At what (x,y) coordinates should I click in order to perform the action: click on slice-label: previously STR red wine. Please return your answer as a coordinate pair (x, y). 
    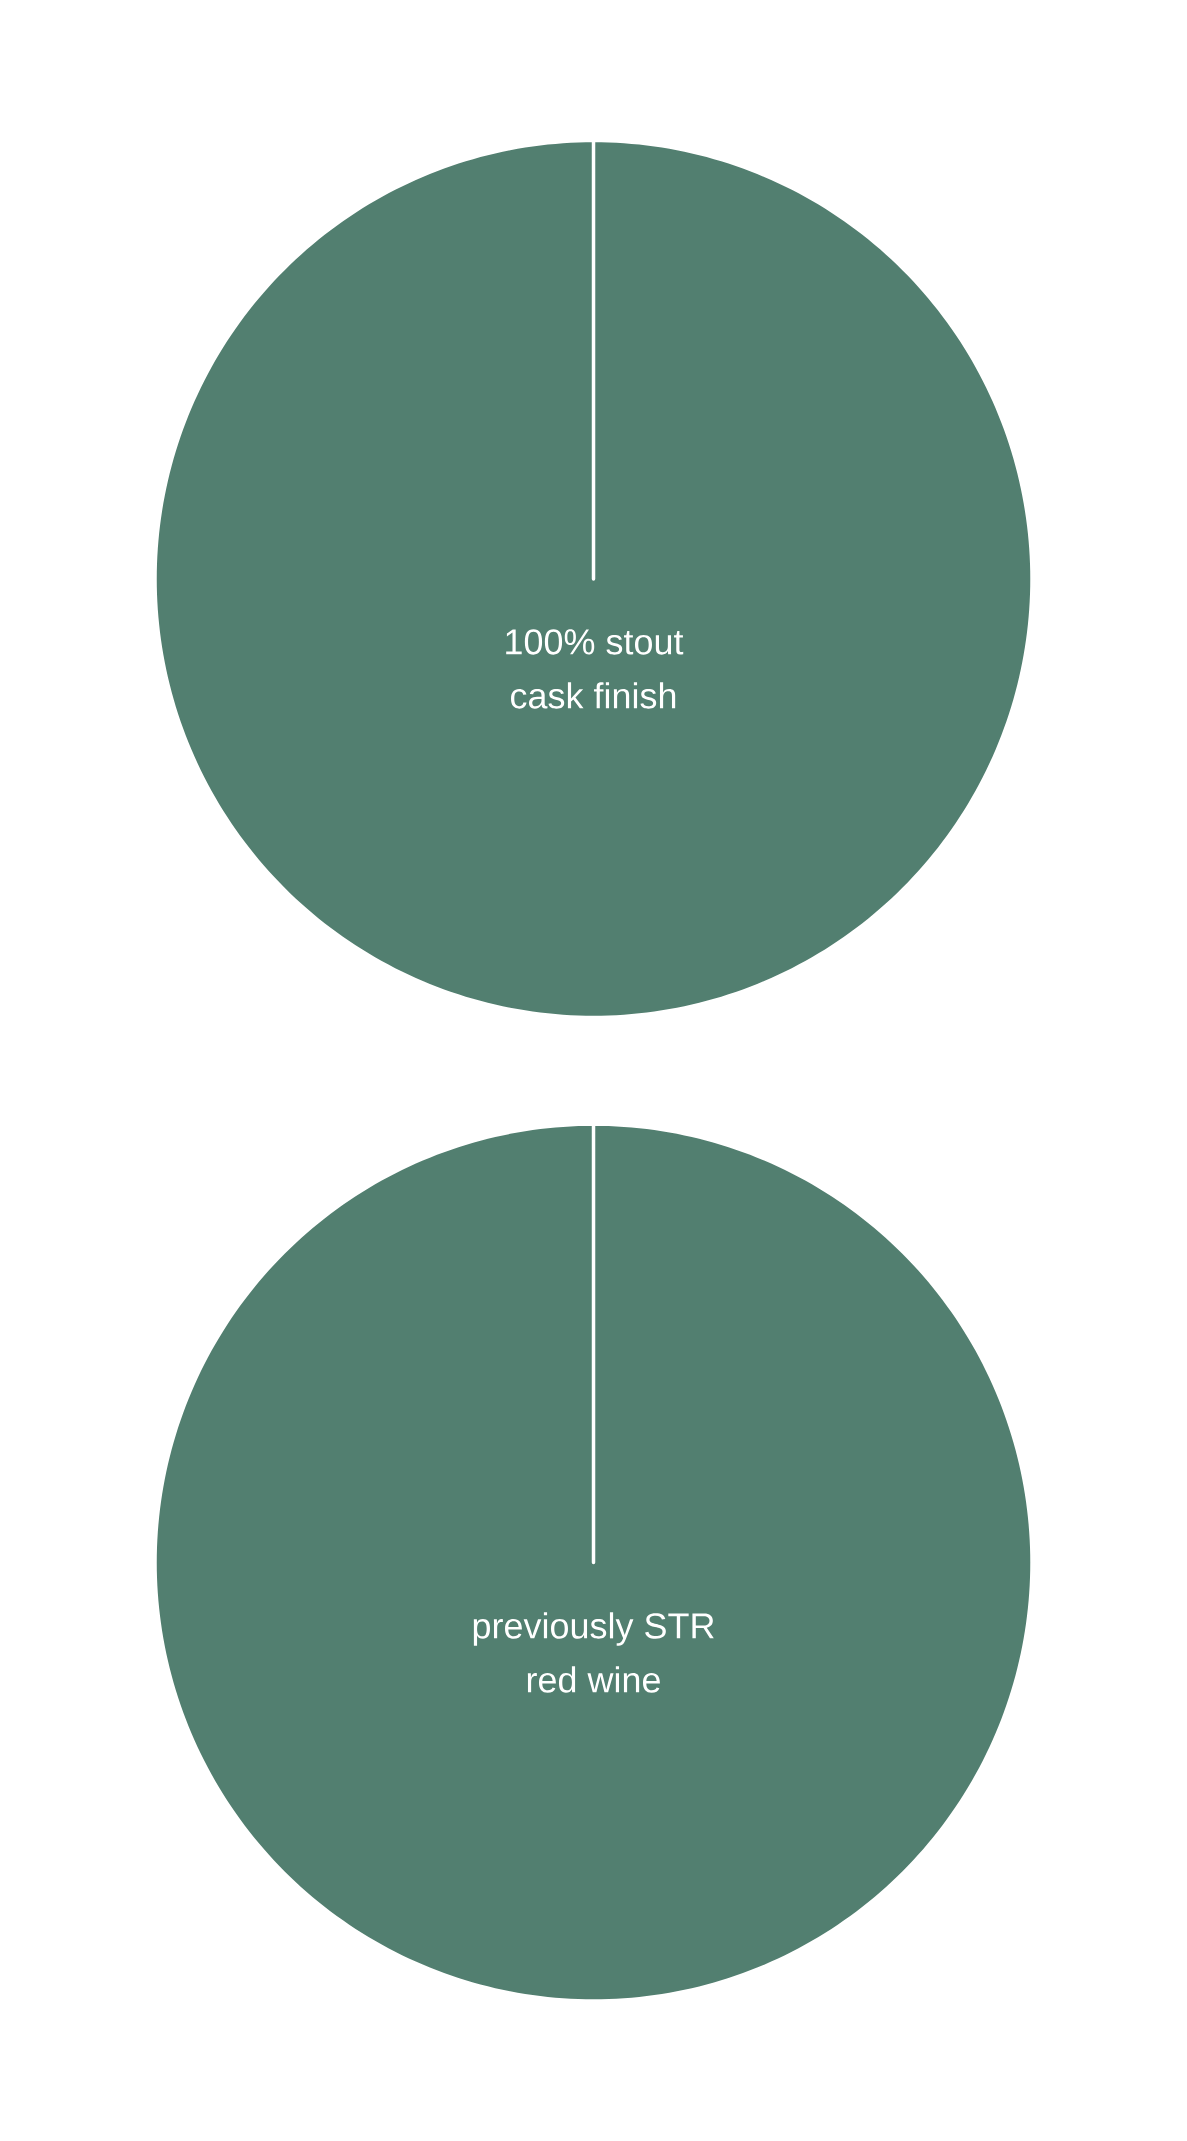
    Looking at the image, I should click on (593, 1652).